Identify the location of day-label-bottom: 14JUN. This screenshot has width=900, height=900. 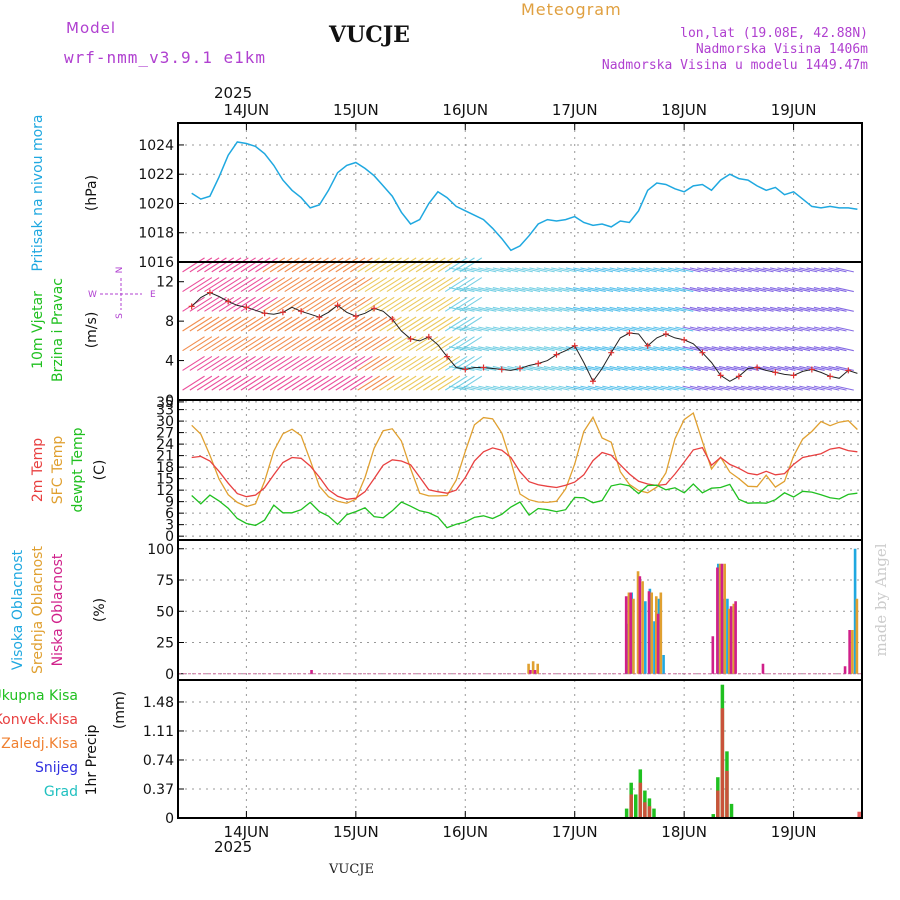
(247, 832).